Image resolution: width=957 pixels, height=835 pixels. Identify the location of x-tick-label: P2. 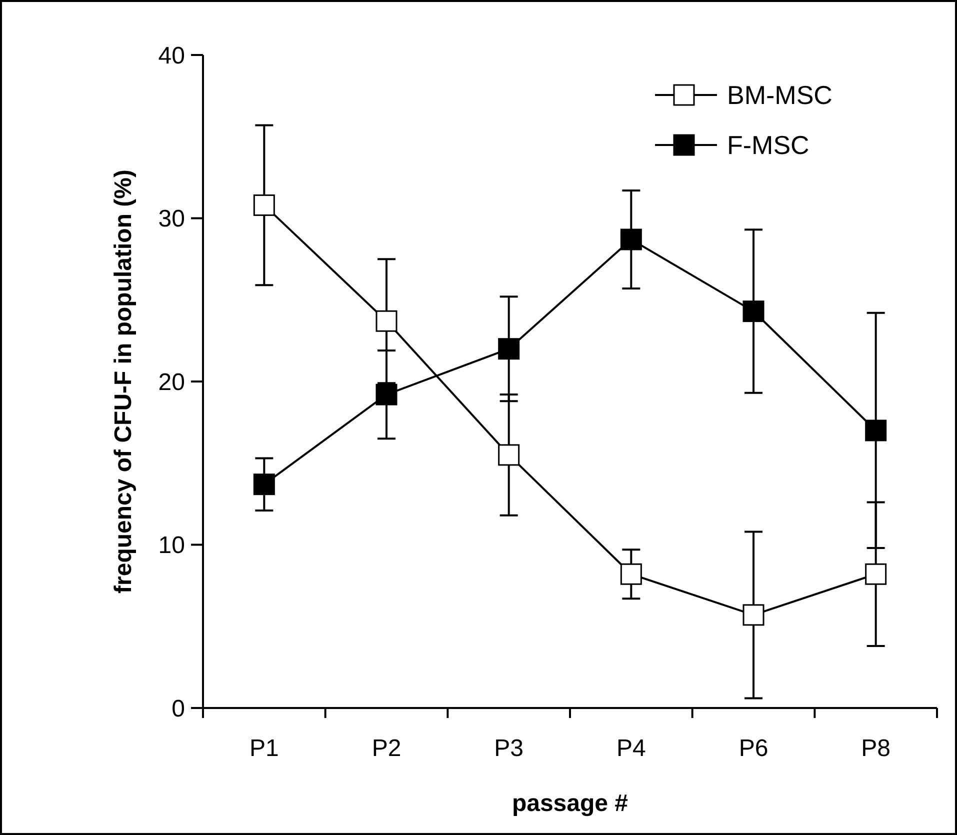
(387, 748).